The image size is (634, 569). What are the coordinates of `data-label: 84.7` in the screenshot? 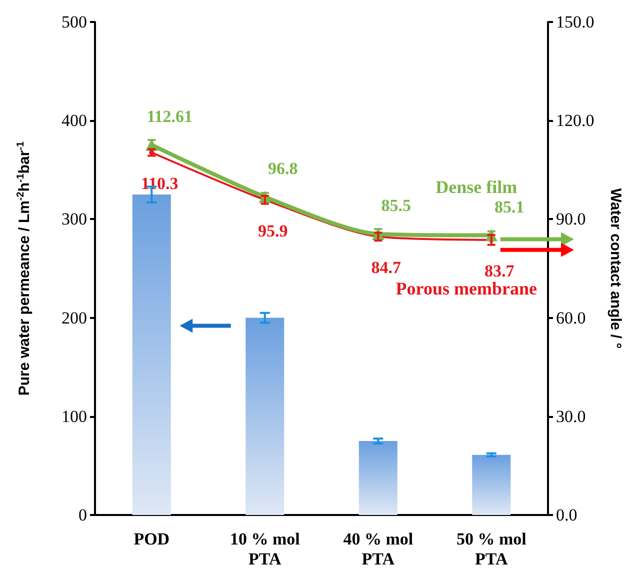 It's located at (386, 268).